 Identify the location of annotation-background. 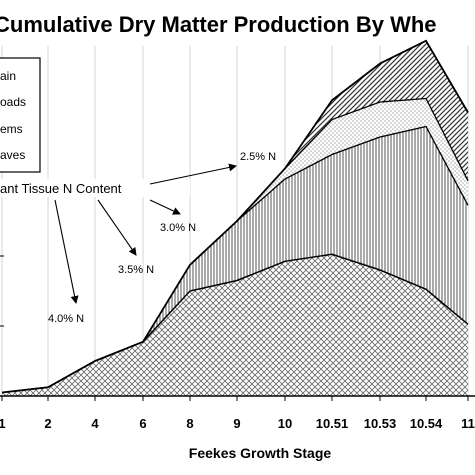
(95, 188).